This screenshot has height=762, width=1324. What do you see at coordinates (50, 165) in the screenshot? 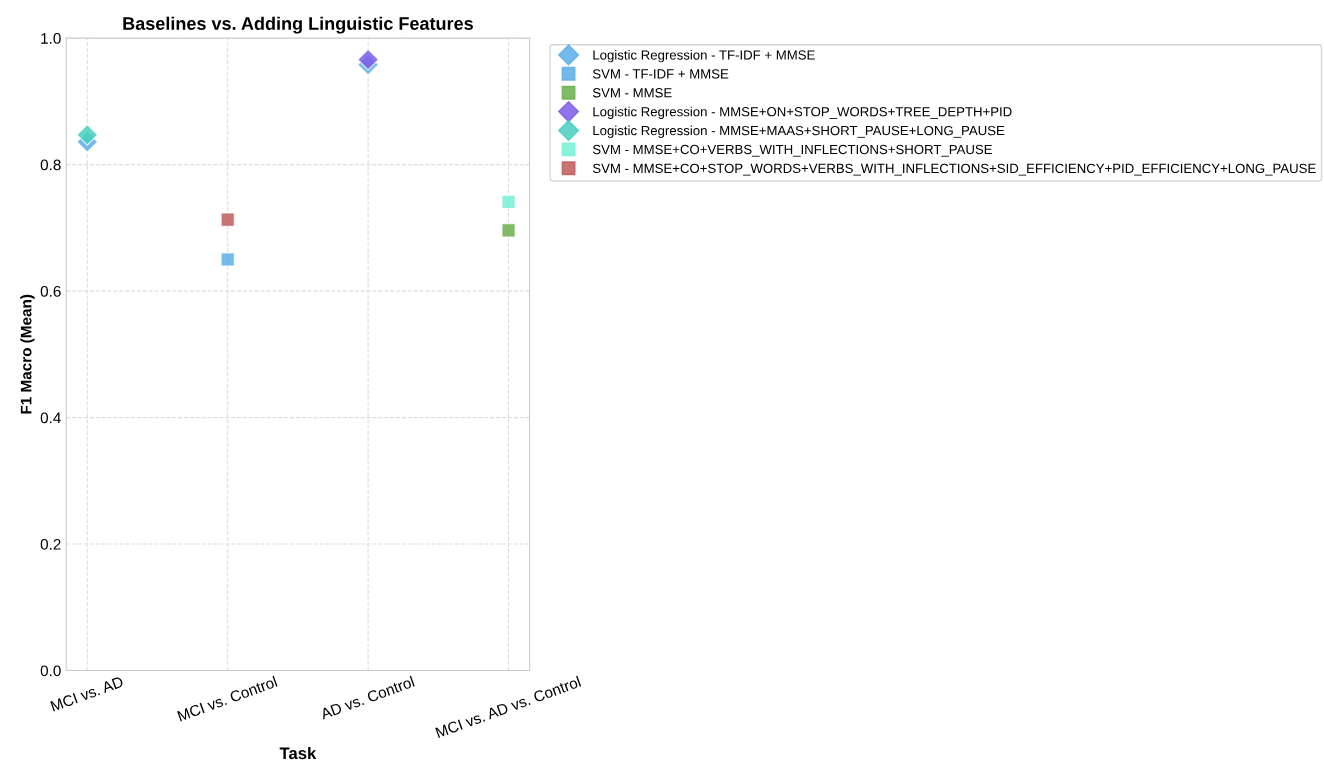
I see `y-tick-label: 0.8` at bounding box center [50, 165].